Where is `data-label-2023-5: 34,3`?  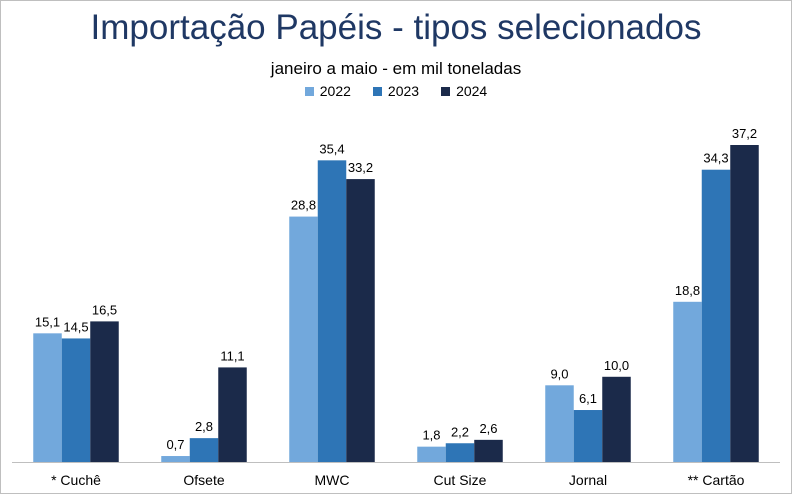 data-label-2023-5: 34,3 is located at coordinates (715, 158).